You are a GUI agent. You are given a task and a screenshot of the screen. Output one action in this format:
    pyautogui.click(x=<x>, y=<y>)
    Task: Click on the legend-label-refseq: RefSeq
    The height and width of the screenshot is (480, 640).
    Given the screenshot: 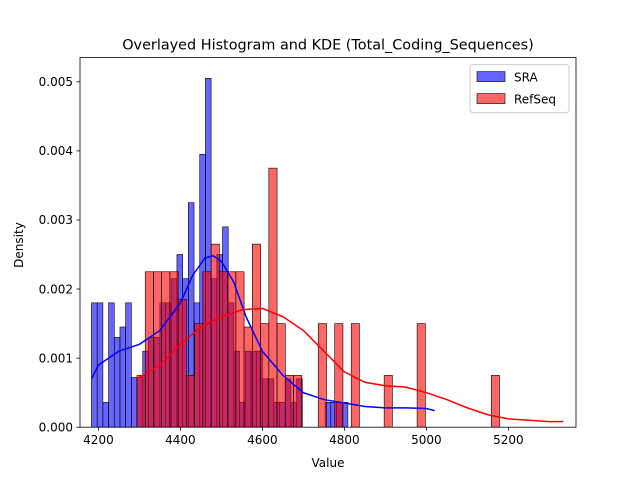 What is the action you would take?
    pyautogui.click(x=535, y=100)
    